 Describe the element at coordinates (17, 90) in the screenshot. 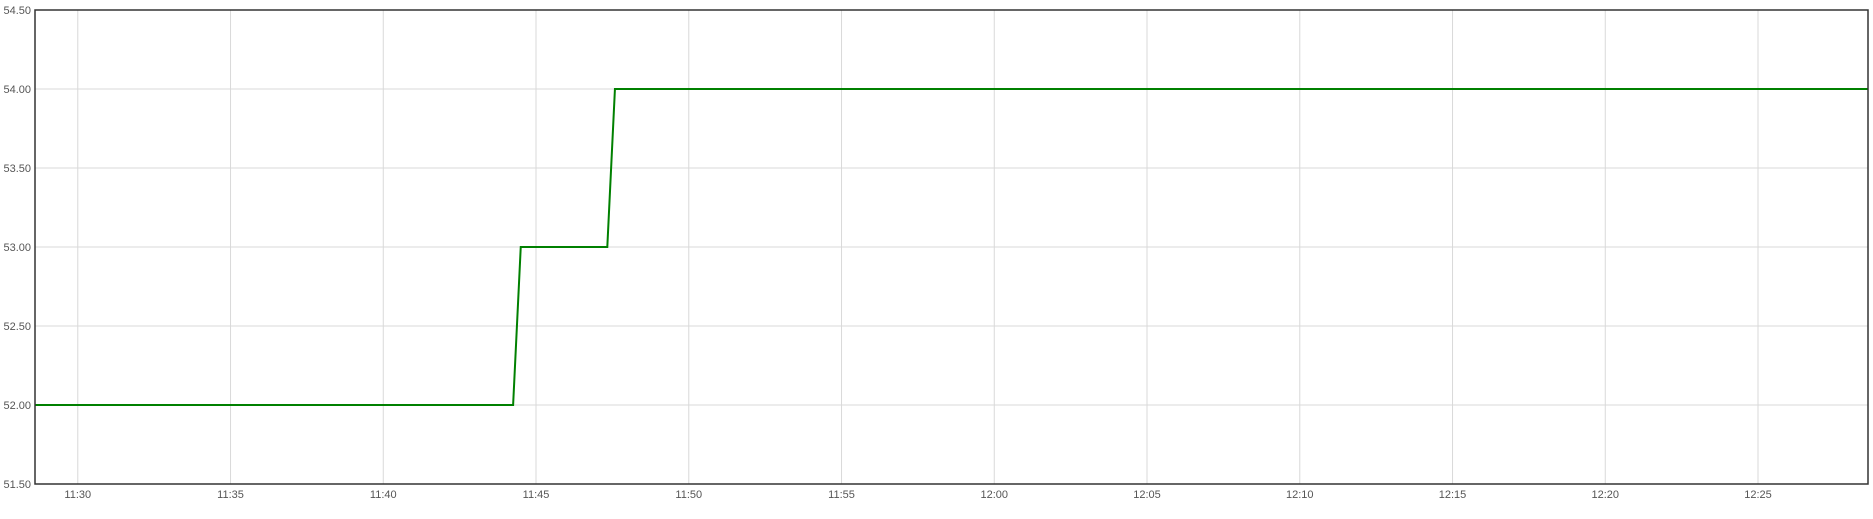

I see `y-tick-label: 54.00` at that location.